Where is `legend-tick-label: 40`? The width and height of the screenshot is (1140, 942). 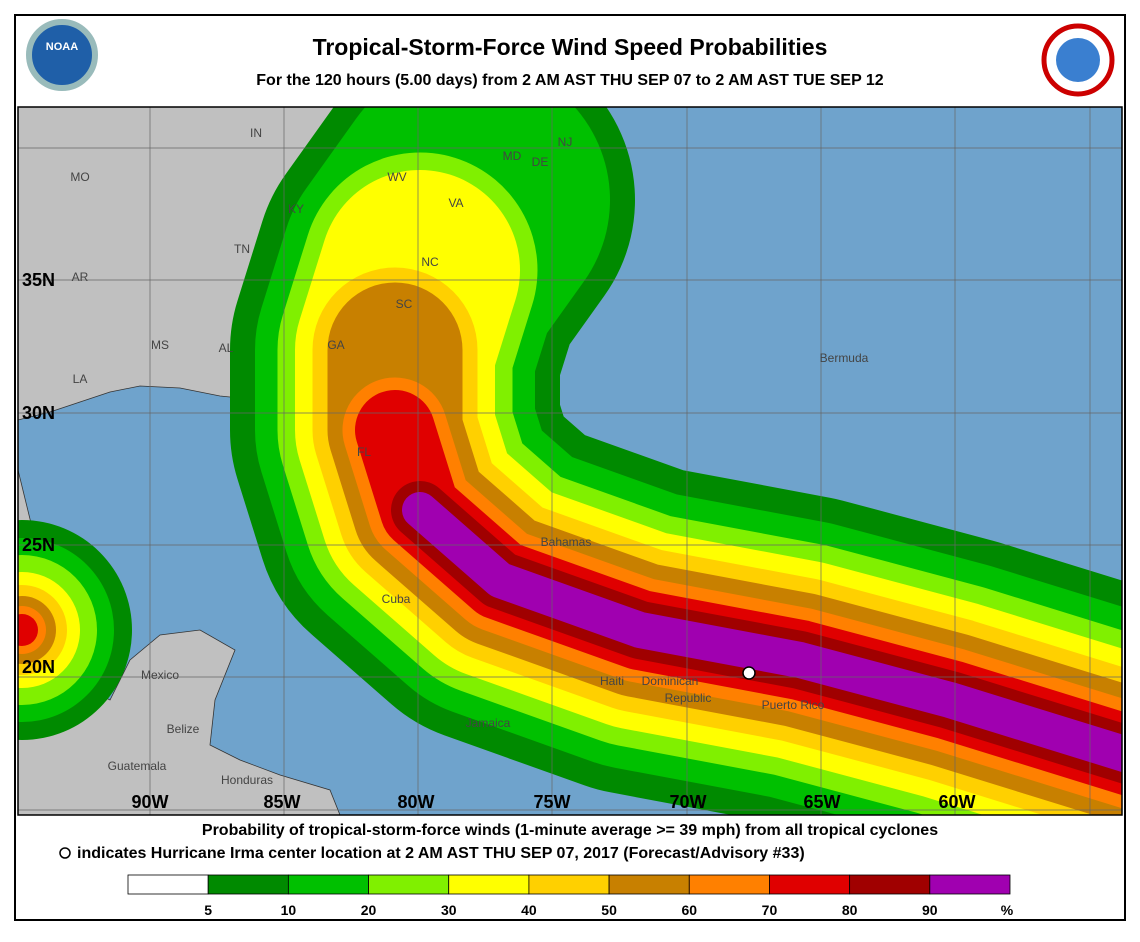
legend-tick-label: 40 is located at coordinates (529, 910).